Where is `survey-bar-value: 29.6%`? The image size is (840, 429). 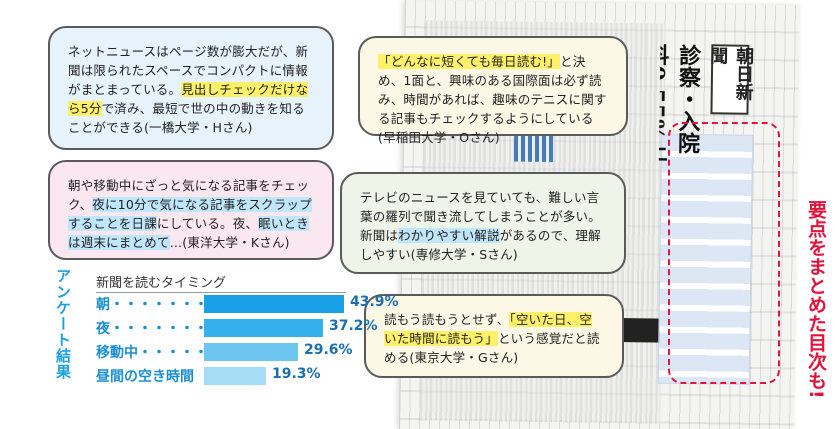
survey-bar-value: 29.6% is located at coordinates (328, 350).